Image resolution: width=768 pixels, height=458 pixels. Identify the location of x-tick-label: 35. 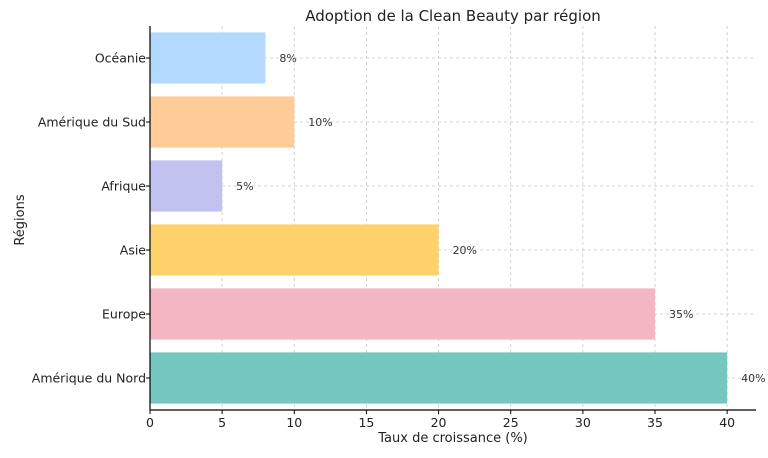
(655, 422).